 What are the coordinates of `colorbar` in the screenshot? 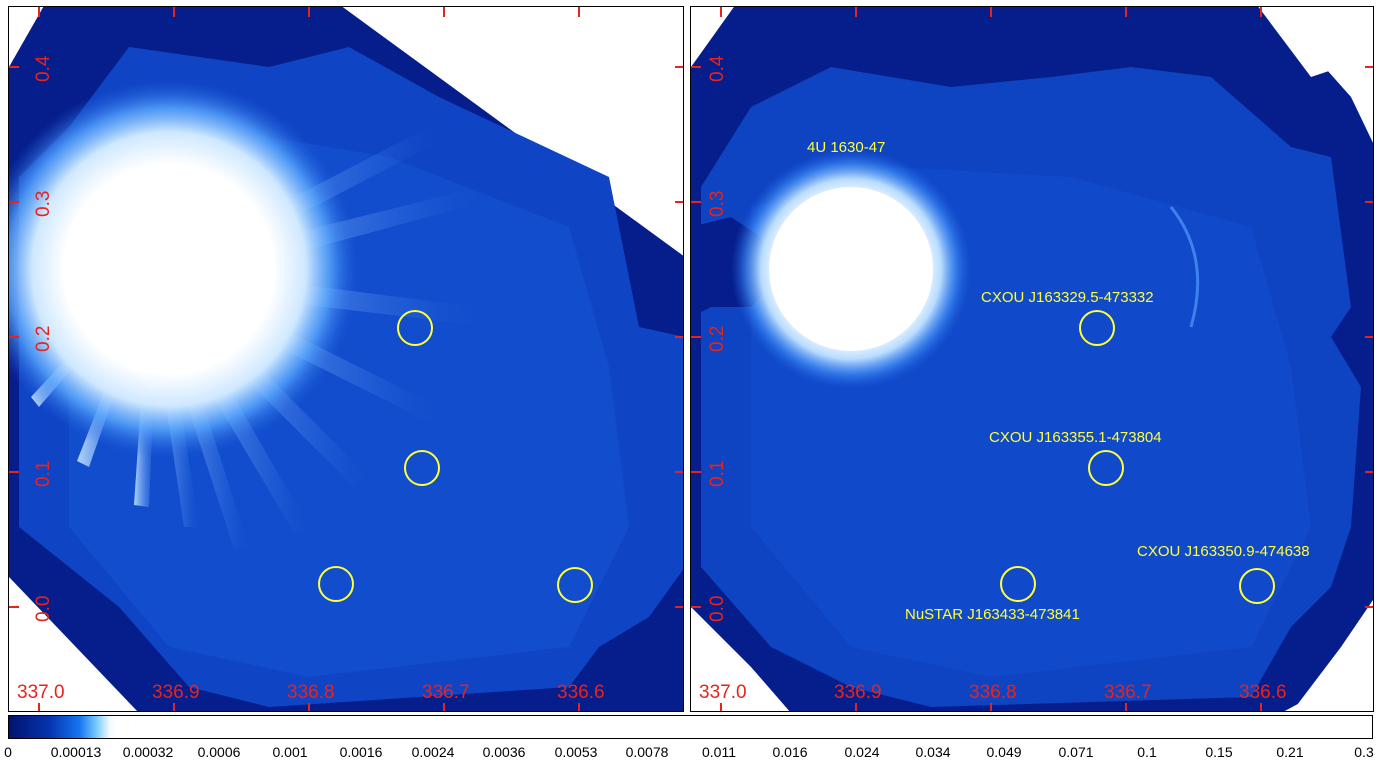 It's located at (690, 727).